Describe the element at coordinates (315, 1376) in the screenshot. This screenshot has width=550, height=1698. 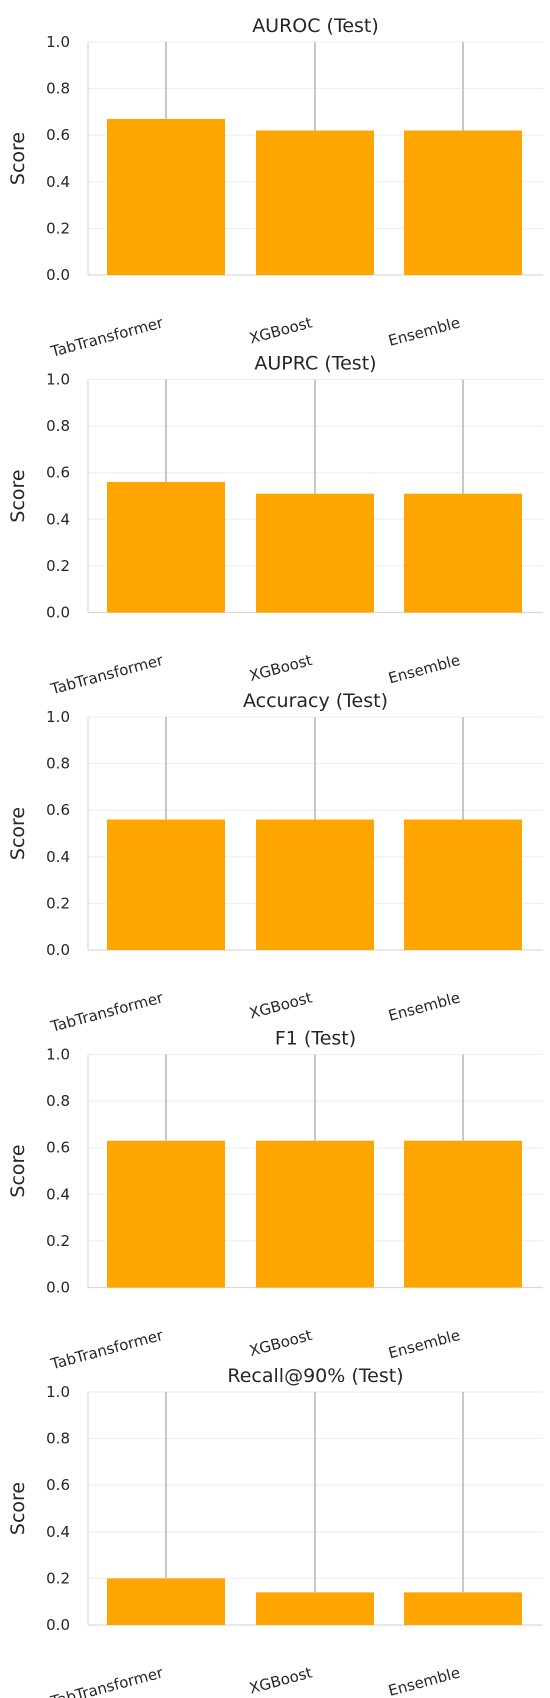
I see `chart-title: Recall@90% (Test)` at that location.